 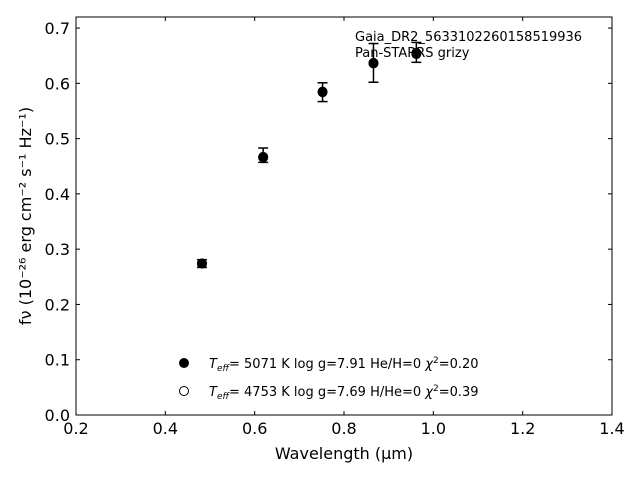 What do you see at coordinates (57, 139) in the screenshot?
I see `y-tick-label: 0.5` at bounding box center [57, 139].